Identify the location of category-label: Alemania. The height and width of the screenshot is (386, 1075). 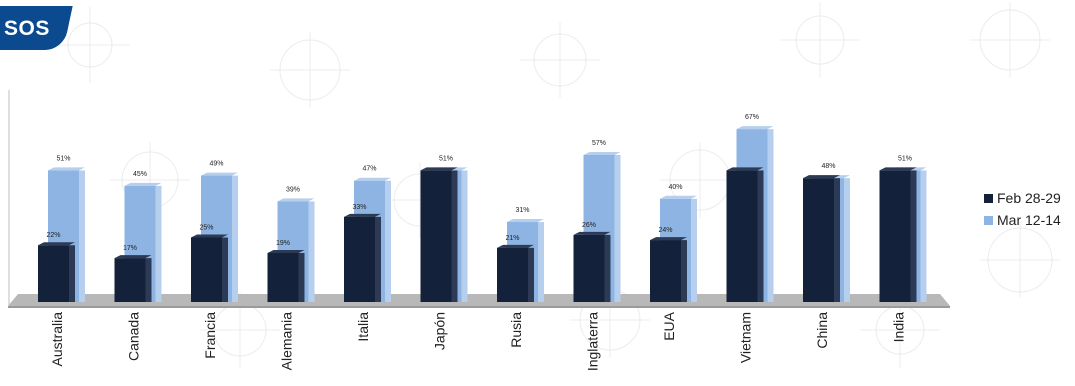
(287, 341).